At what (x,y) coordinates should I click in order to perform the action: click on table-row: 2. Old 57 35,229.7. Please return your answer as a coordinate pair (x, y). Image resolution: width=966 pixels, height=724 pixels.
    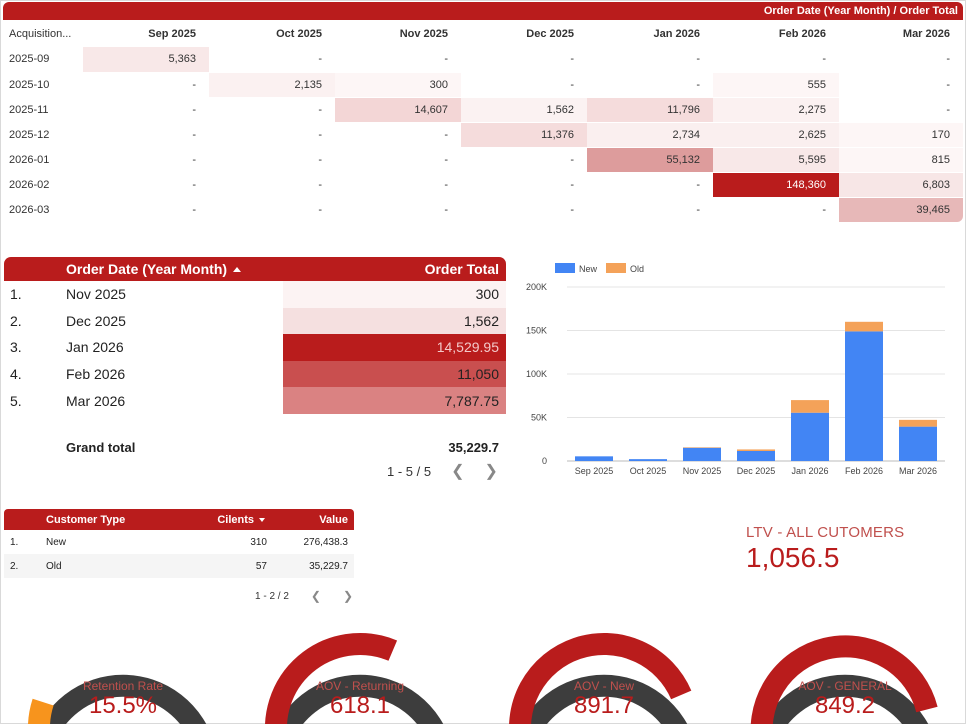
    Looking at the image, I should click on (179, 566).